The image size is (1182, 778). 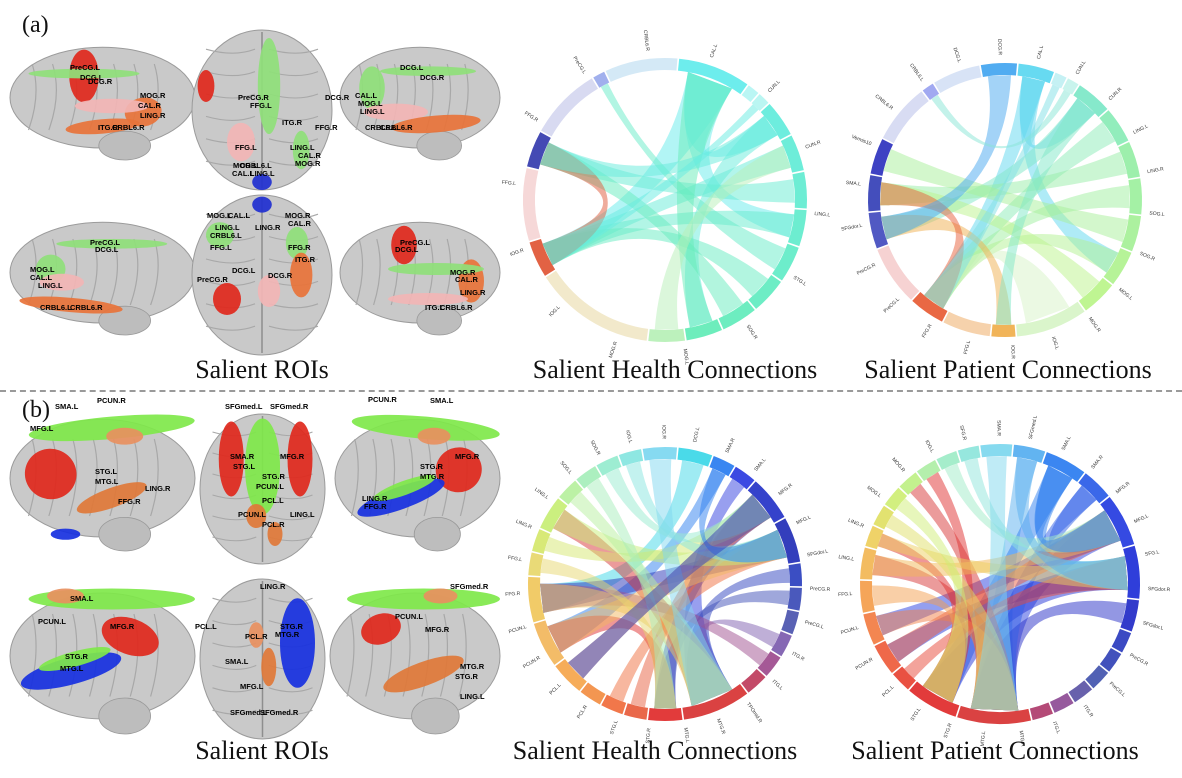 I want to click on roi-label: DCG.R, so click(x=337, y=97).